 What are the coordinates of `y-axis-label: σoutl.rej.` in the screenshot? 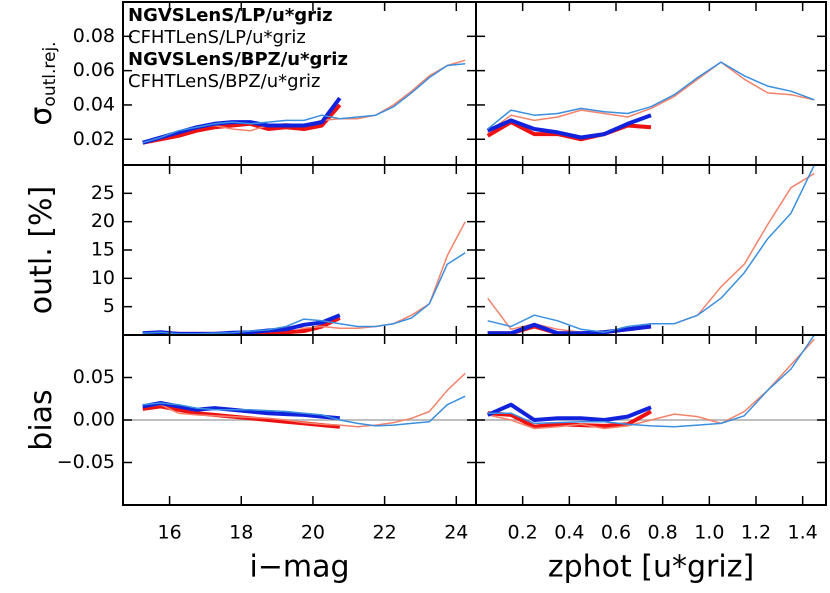 It's located at (42, 83).